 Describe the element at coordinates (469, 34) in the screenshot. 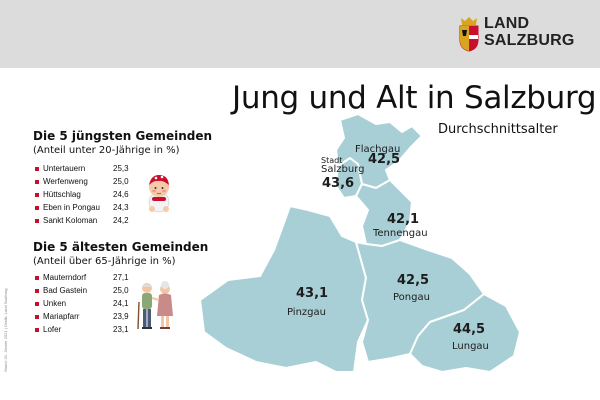

I see `coat-of-arms-icon` at that location.